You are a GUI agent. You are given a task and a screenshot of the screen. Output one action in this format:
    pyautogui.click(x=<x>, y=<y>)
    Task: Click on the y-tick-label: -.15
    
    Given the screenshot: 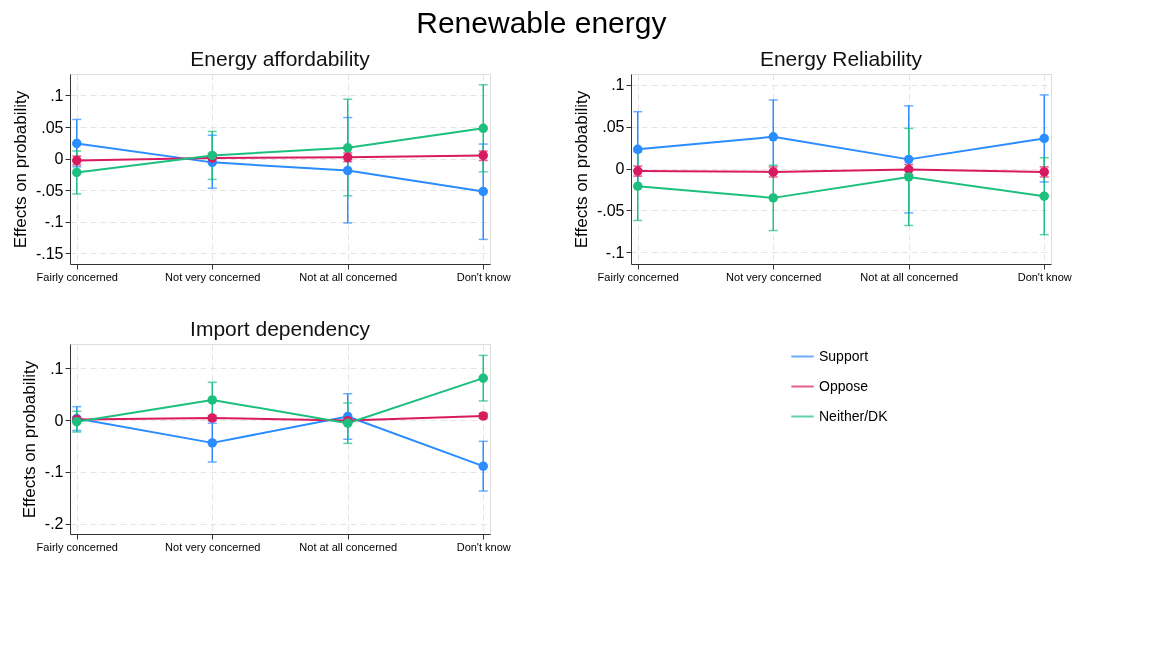 What is the action you would take?
    pyautogui.click(x=49, y=253)
    